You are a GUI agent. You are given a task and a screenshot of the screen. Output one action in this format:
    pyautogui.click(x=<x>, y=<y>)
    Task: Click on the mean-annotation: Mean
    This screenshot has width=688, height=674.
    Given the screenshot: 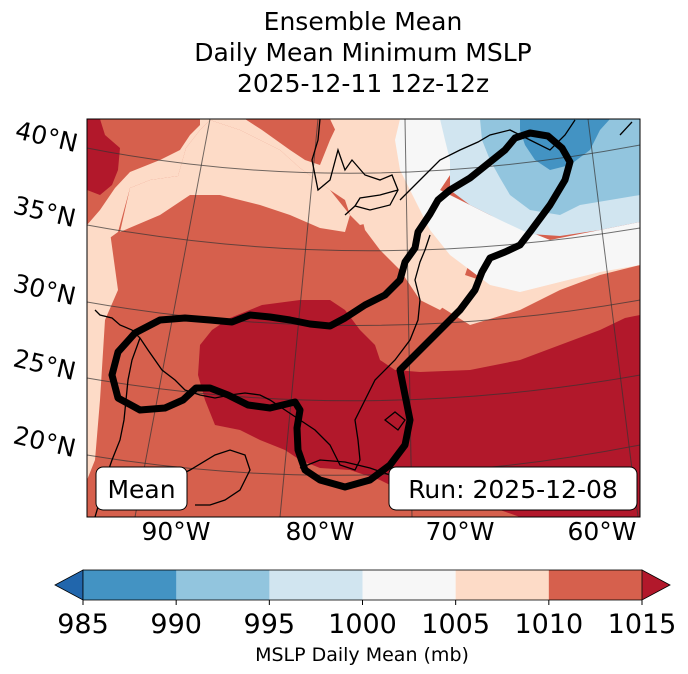 What is the action you would take?
    pyautogui.click(x=141, y=488)
    